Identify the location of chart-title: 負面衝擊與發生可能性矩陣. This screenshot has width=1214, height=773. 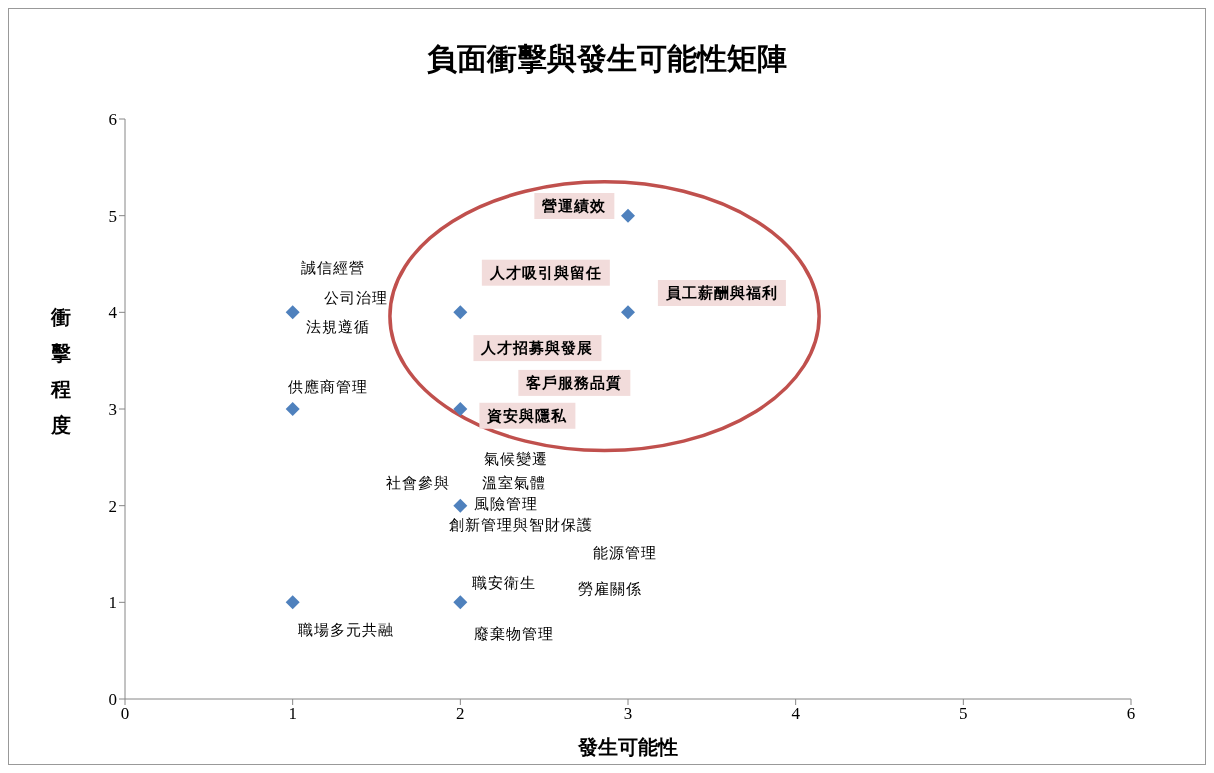
(607, 59).